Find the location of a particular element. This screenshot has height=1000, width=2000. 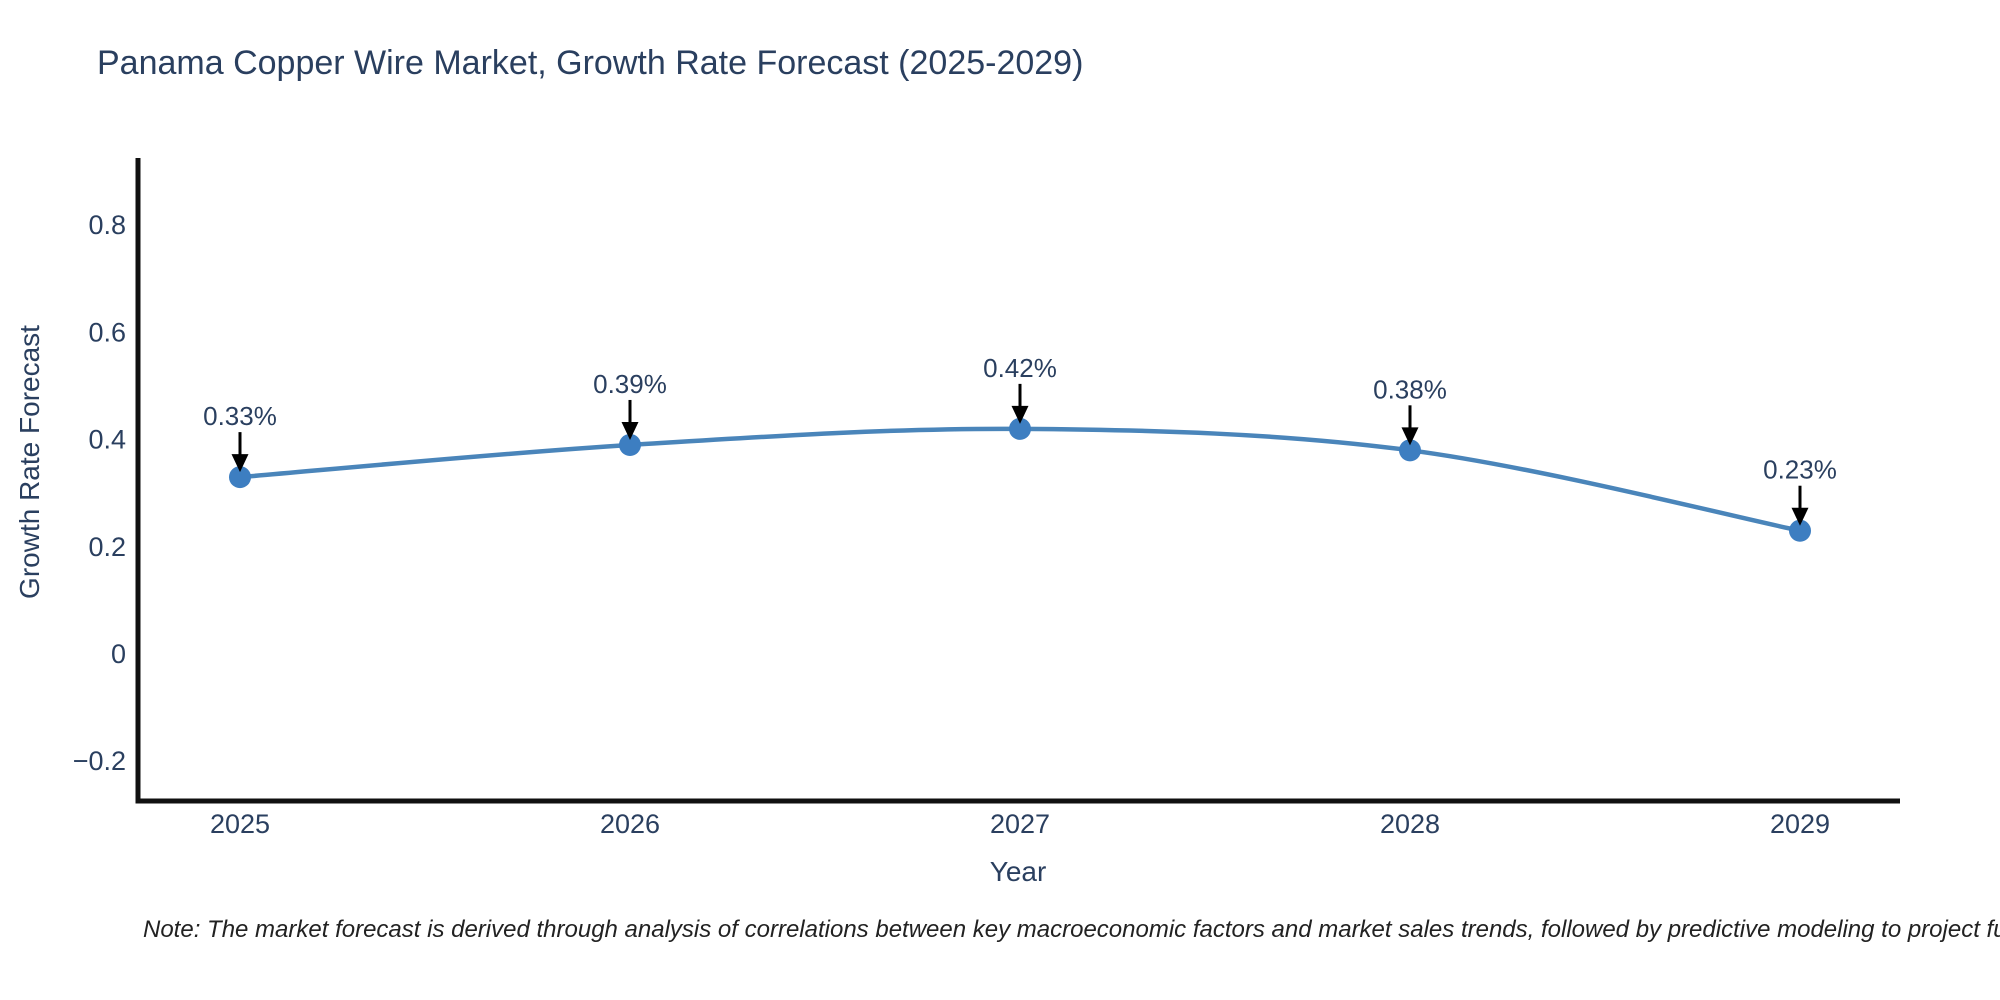

forecast-line is located at coordinates (1020, 479).